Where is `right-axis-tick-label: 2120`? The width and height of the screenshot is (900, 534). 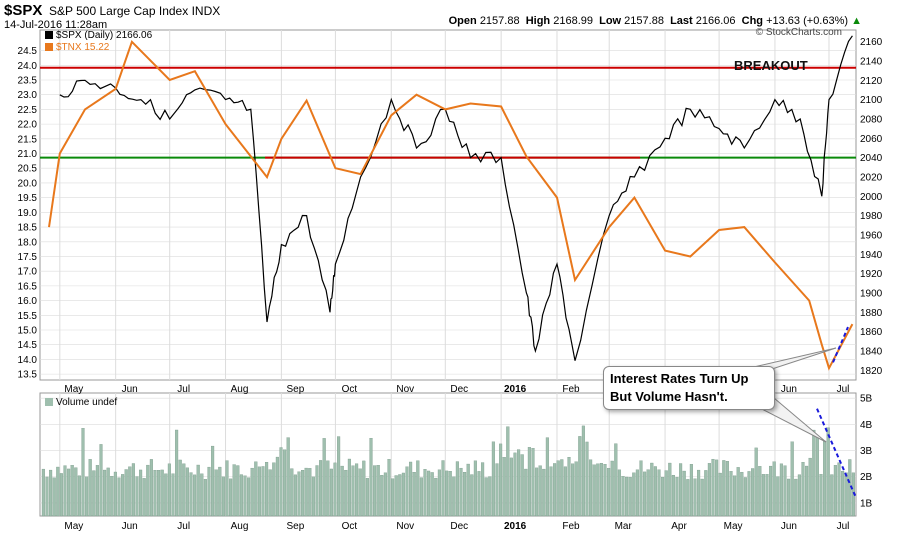 right-axis-tick-label: 2120 is located at coordinates (871, 81).